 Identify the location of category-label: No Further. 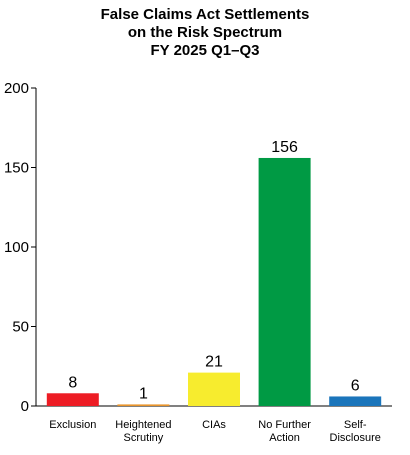
(284, 425).